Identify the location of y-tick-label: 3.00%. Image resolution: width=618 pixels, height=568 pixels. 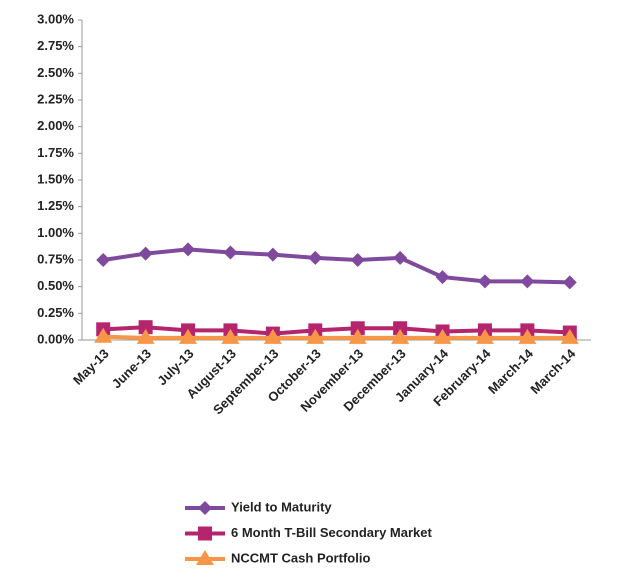
(55, 18).